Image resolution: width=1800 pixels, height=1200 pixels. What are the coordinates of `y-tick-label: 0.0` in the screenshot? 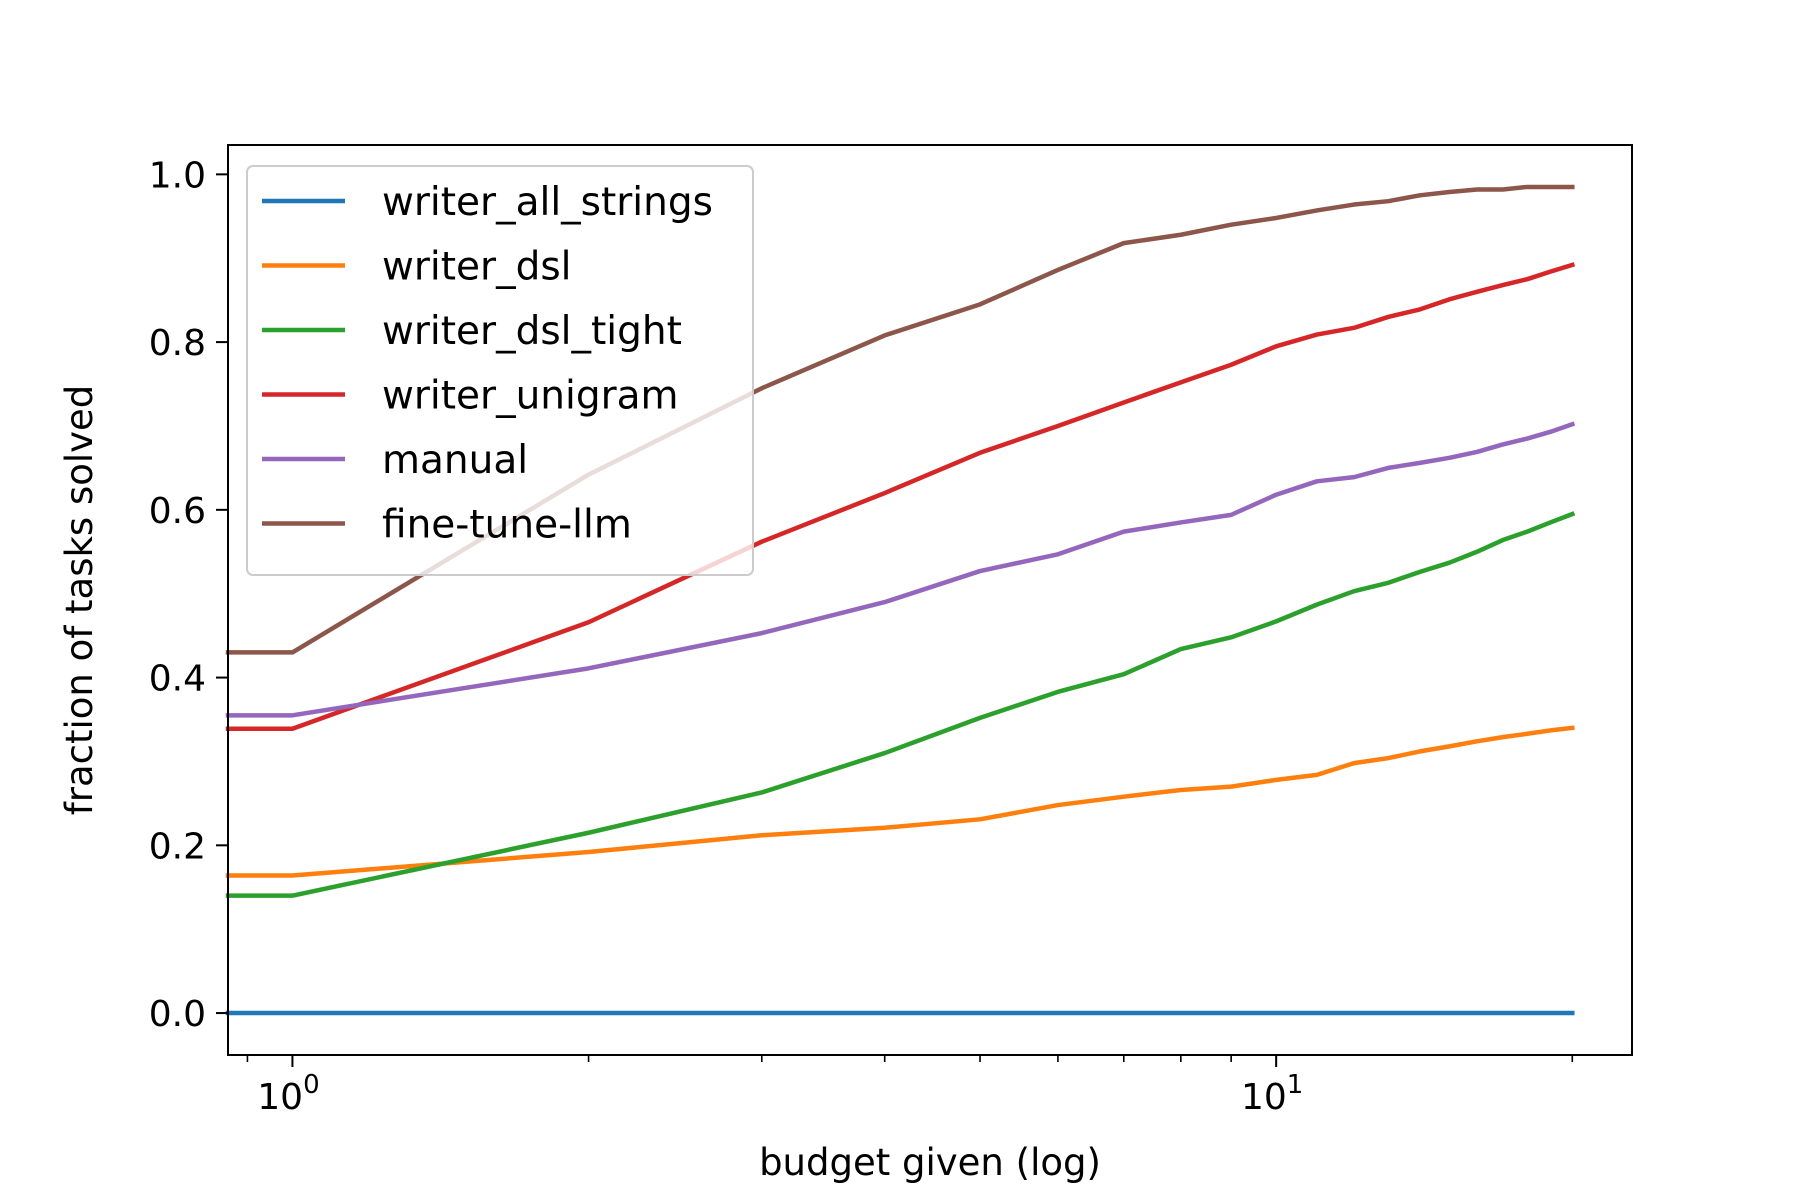 It's located at (177, 1014).